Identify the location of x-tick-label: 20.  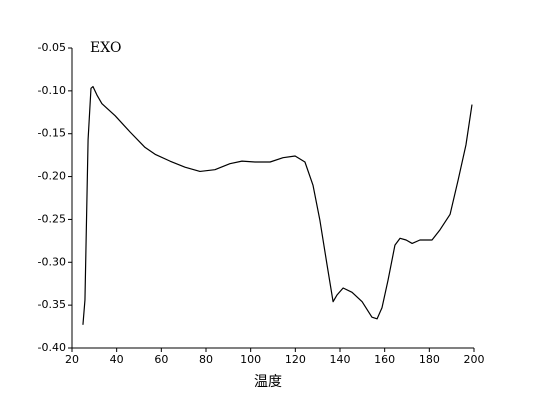
(72, 359).